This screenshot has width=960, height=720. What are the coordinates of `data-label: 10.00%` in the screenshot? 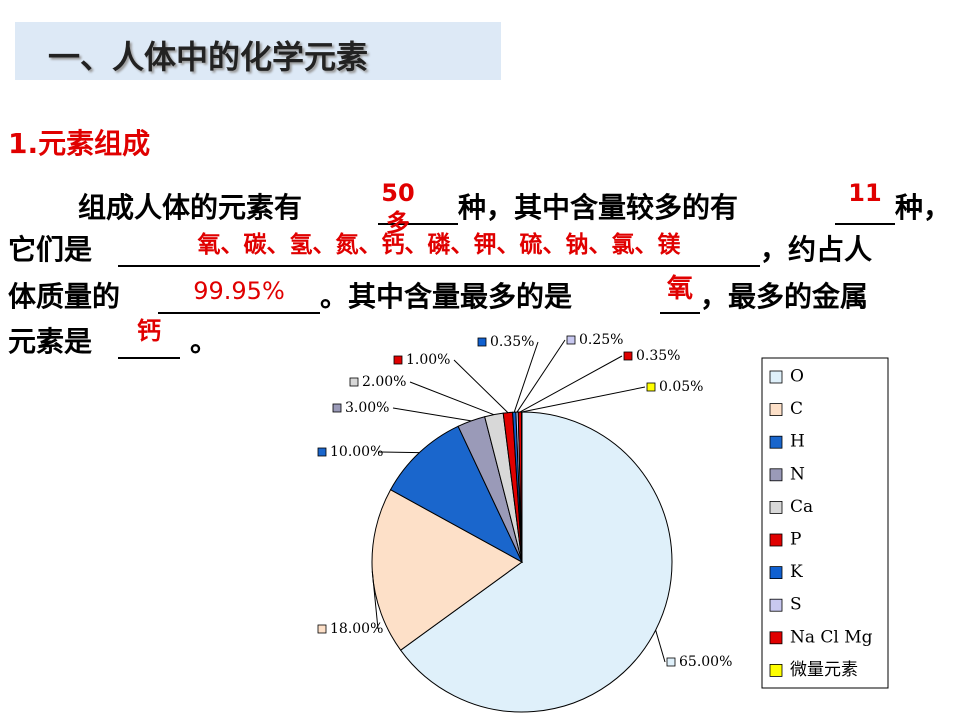 It's located at (356, 452).